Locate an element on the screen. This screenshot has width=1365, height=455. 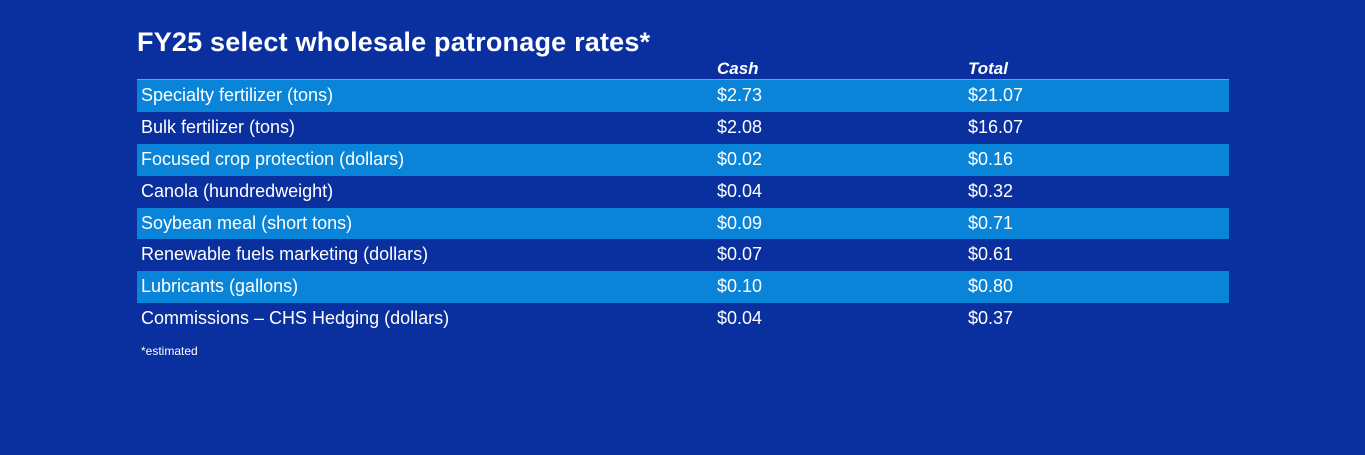
row-total-value: $0.16 is located at coordinates (991, 158).